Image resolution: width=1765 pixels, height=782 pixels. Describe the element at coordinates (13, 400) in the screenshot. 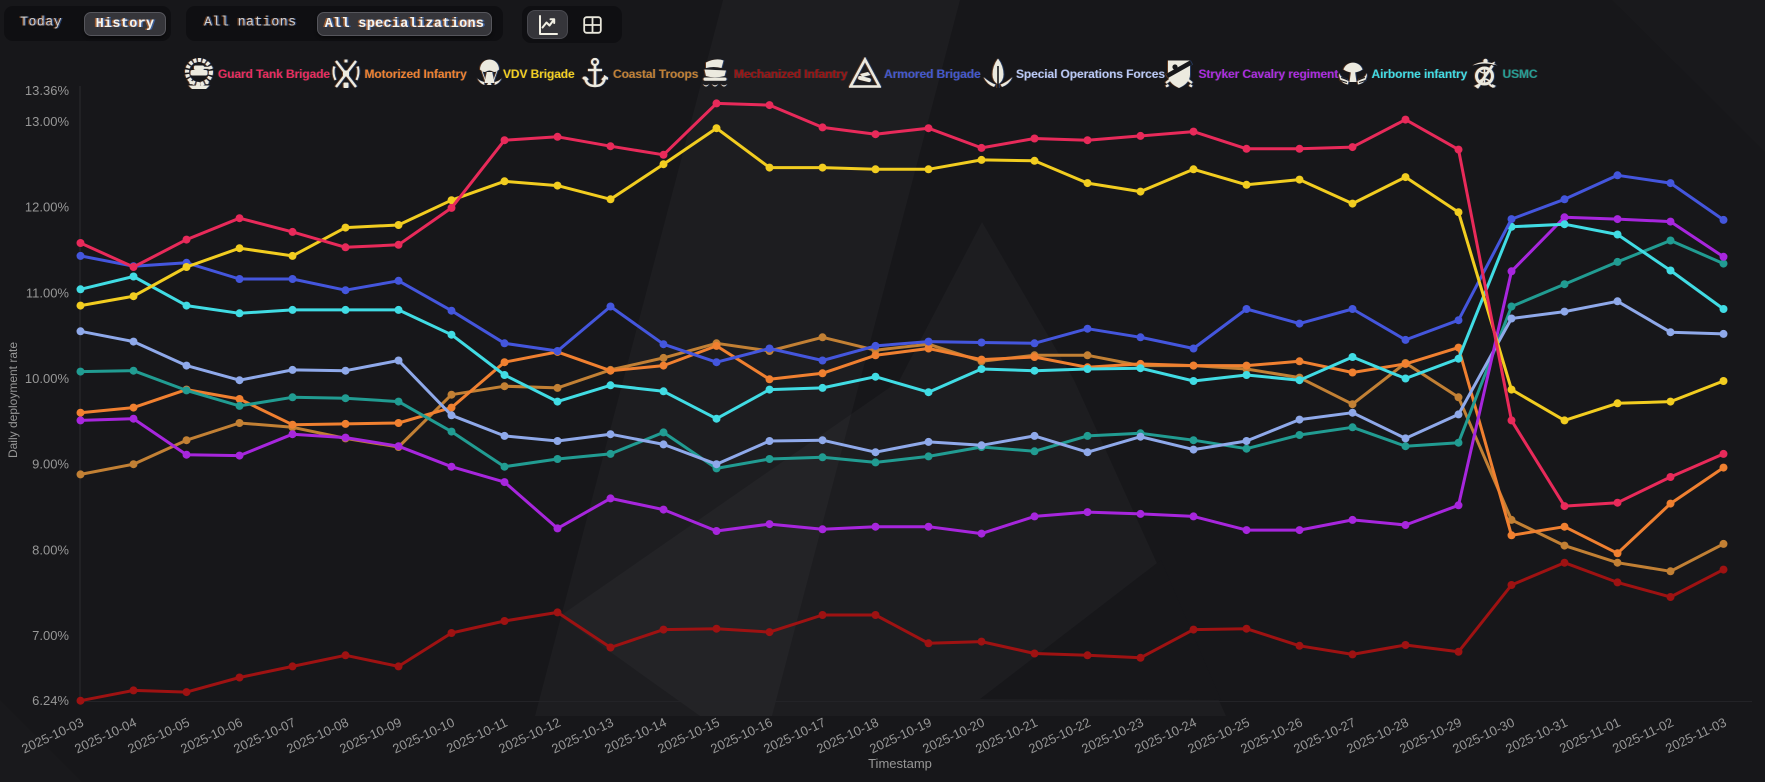

I see `svg-text: Daily deployment rate` at that location.